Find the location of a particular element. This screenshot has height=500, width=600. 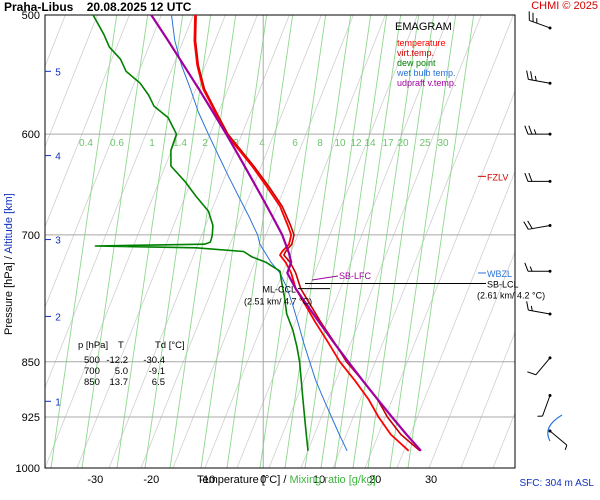

legend-entry: virt.temp. is located at coordinates (415, 53).